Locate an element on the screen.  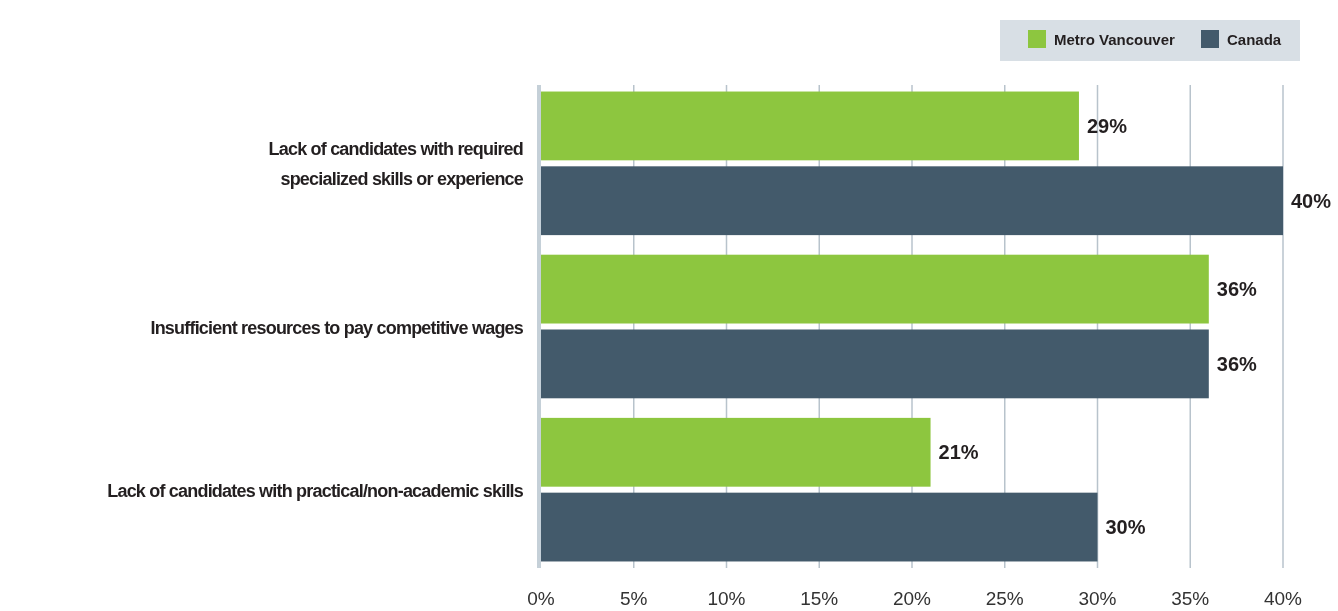
x-tick-label: 10% is located at coordinates (726, 598).